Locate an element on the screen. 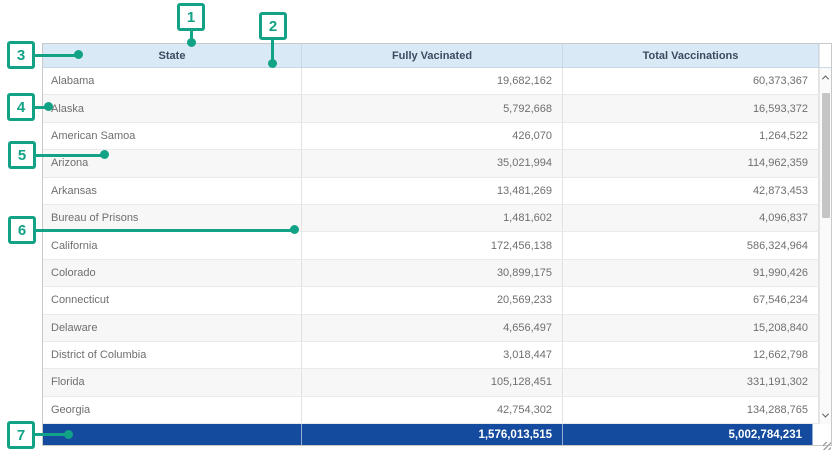  cell-fully-vaccinated: 172,456,138 is located at coordinates (432, 245).